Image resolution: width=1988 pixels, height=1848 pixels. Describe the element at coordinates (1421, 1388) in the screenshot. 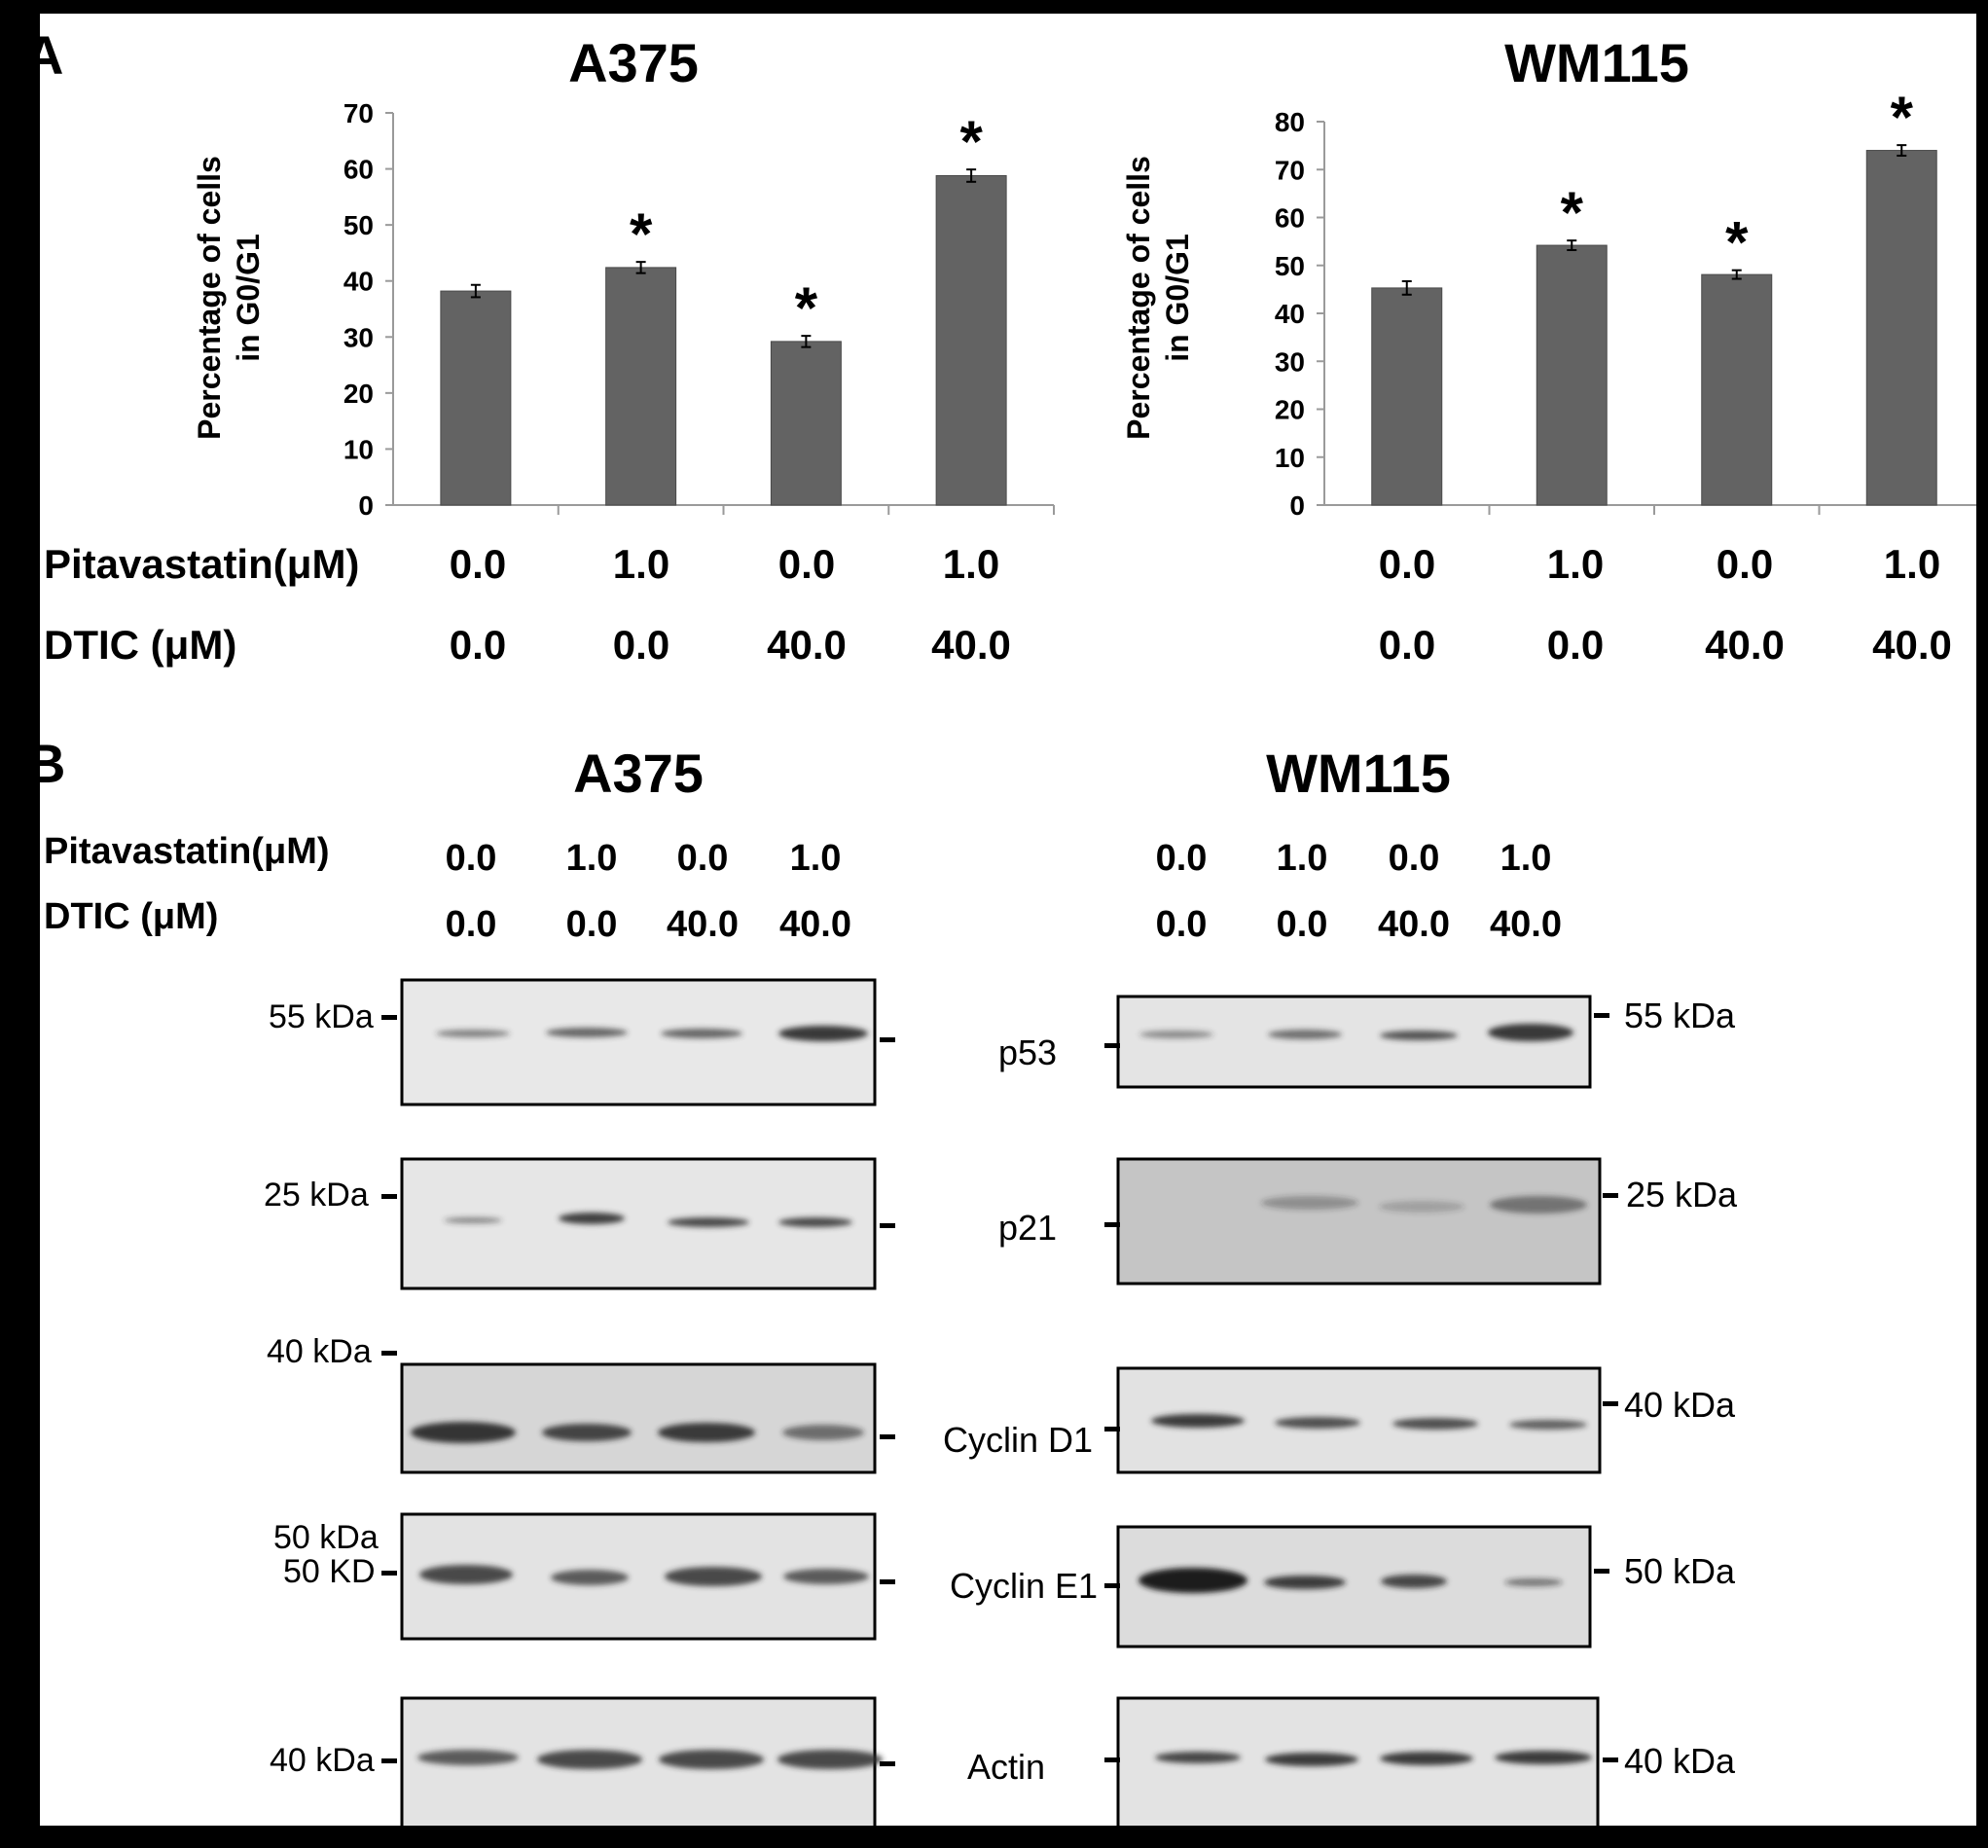

I see `blot-wm115-markers: 55 kDa 25 kDa 40 kDa 50 kDa 40 kDa` at that location.